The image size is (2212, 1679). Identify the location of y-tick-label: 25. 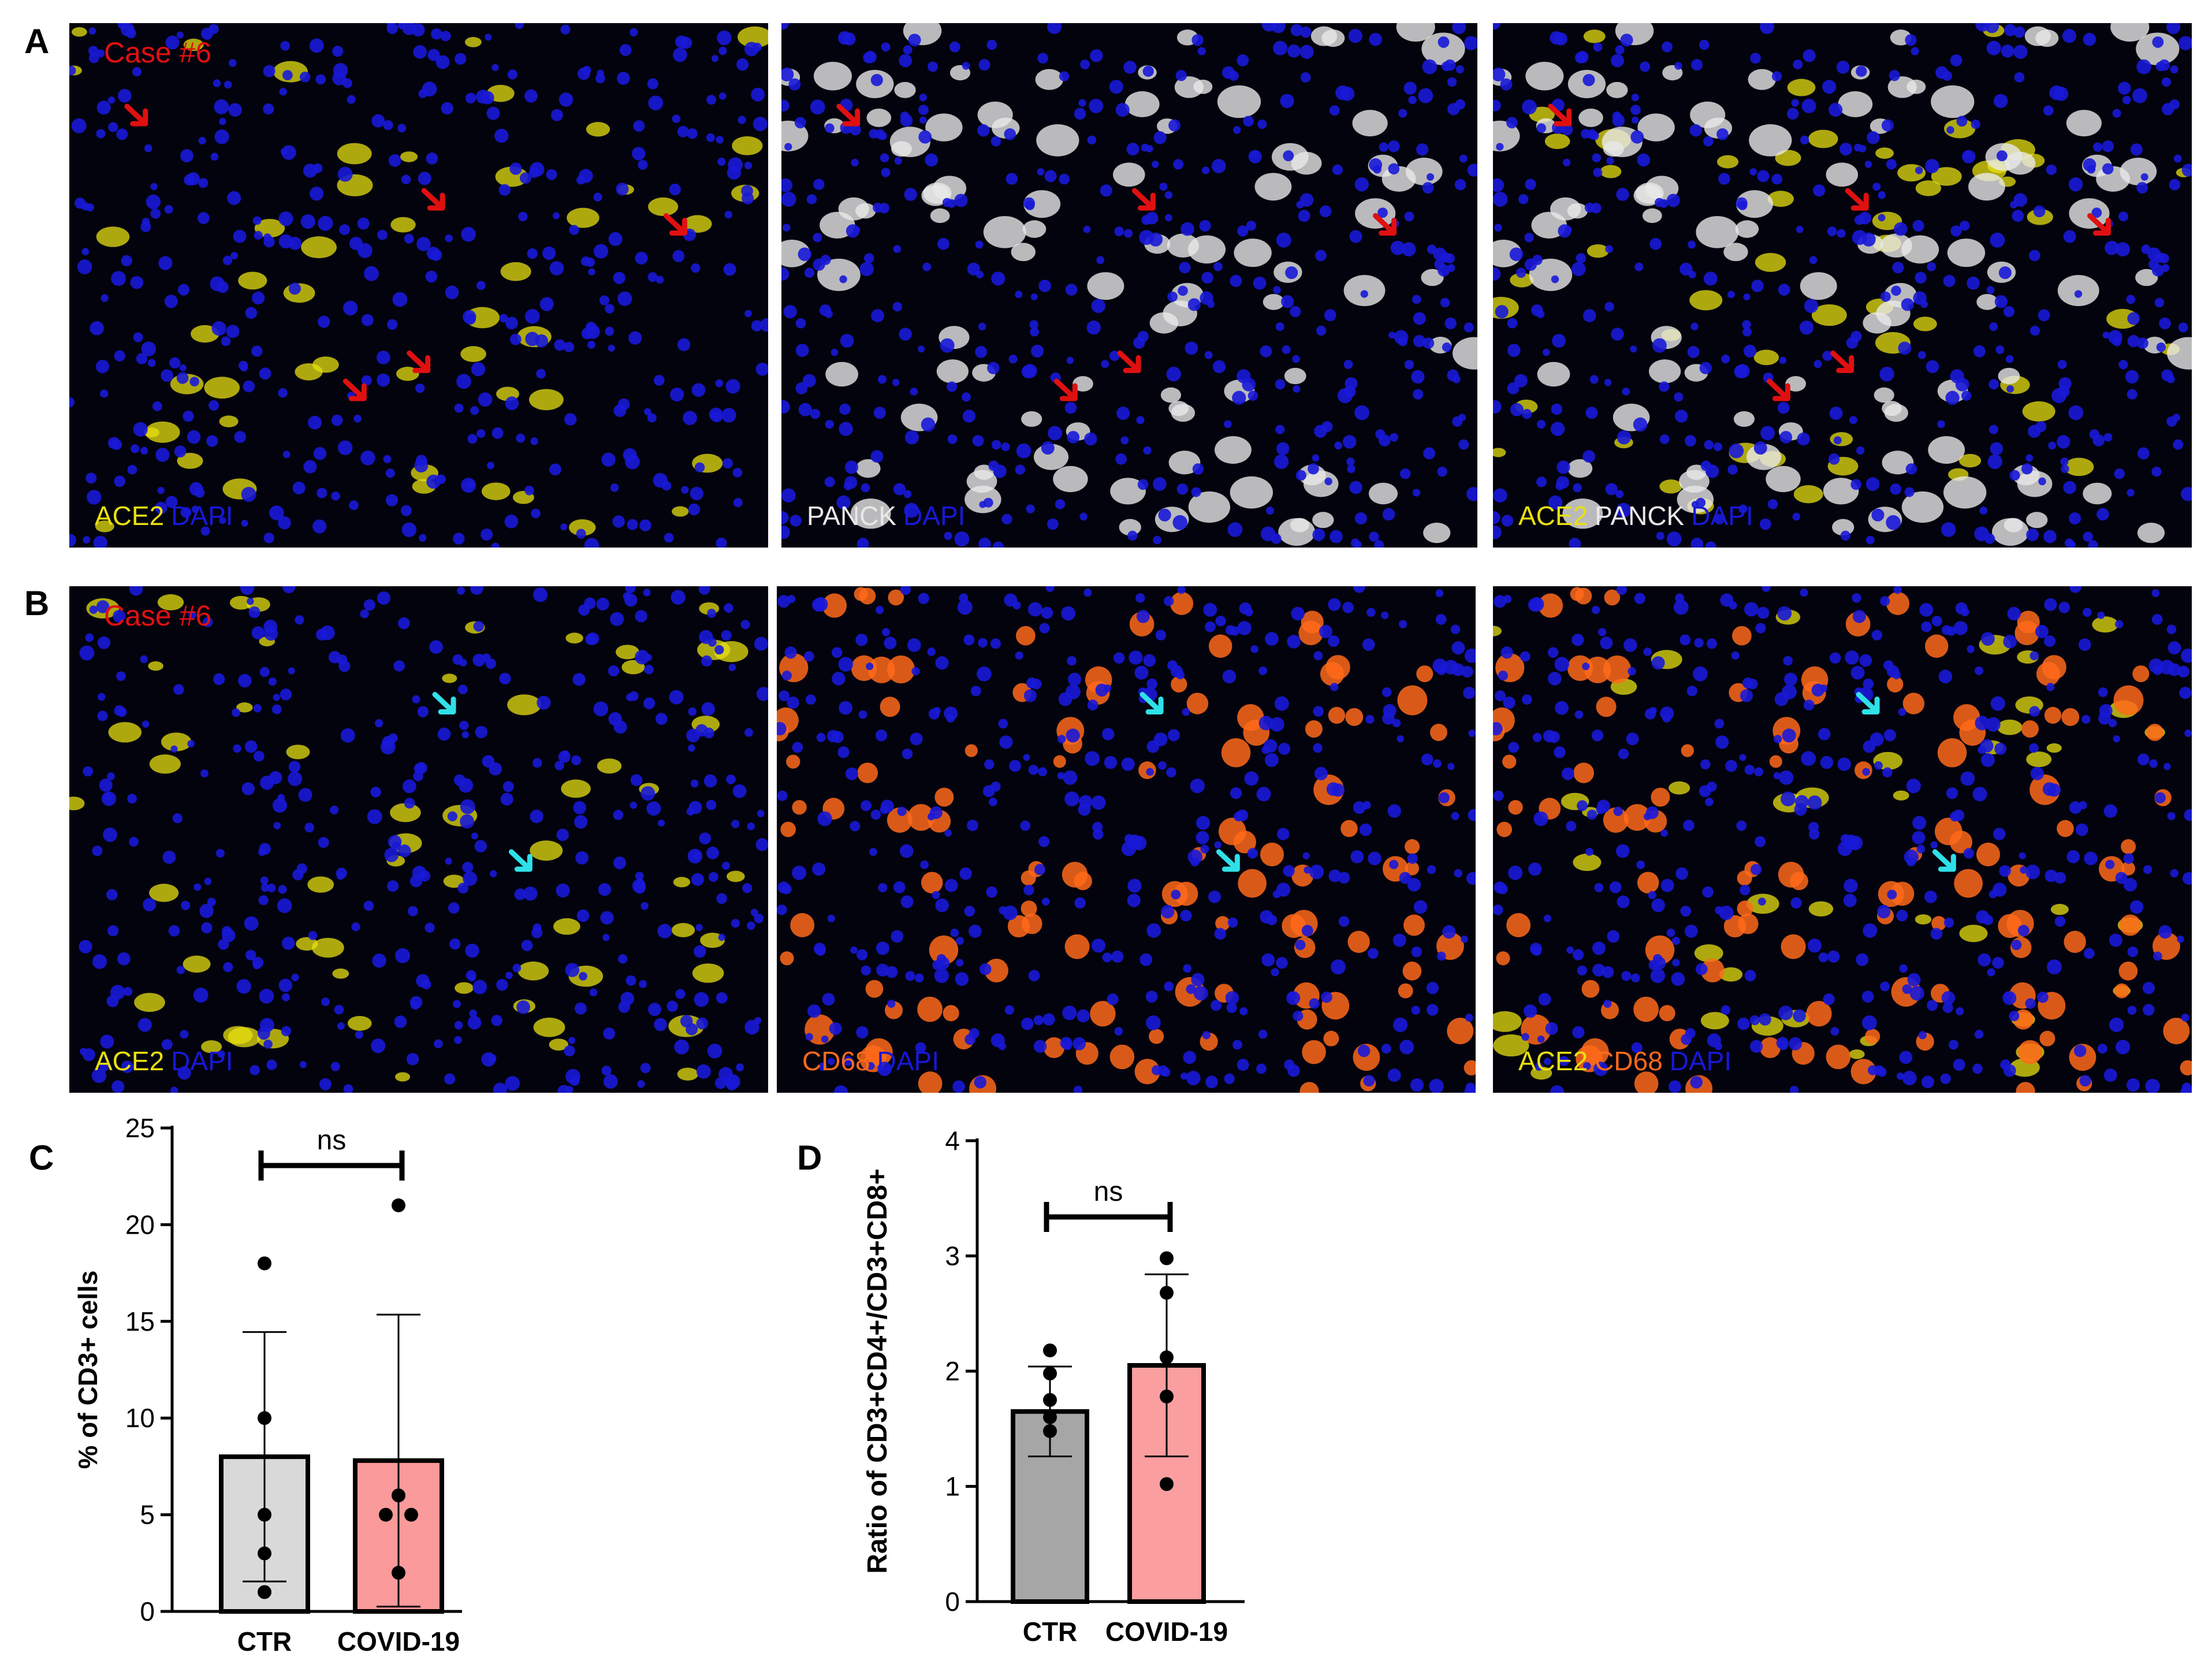
(140, 1128).